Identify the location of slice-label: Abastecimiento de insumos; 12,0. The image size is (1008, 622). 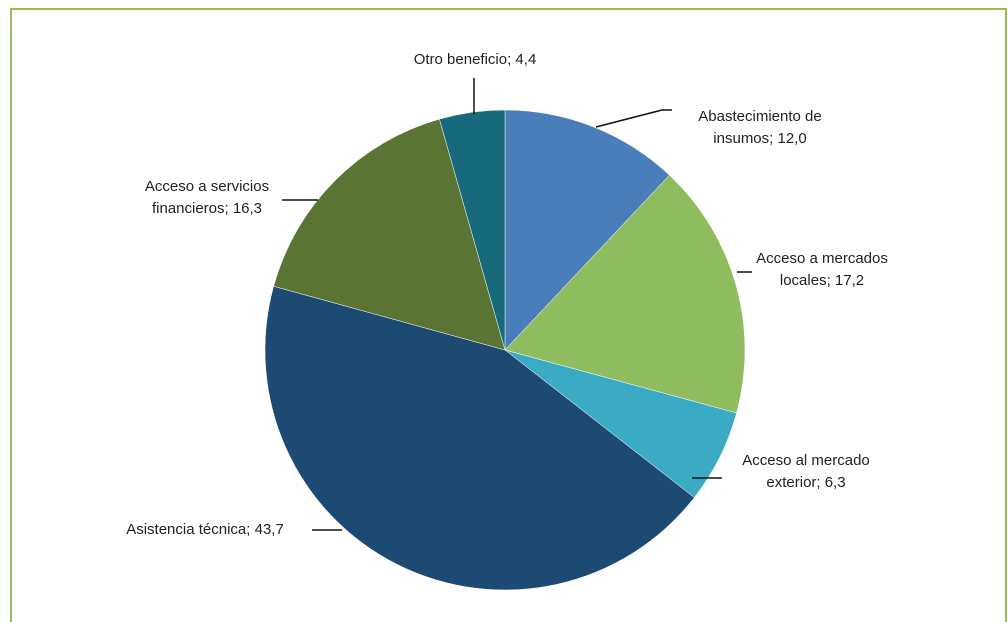
(760, 127).